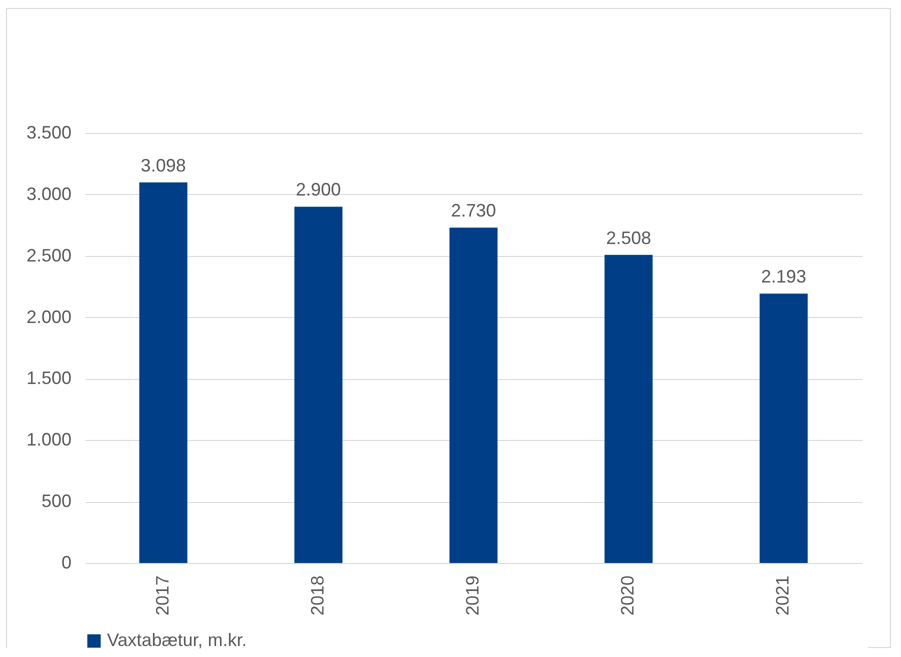 Image resolution: width=901 pixels, height=657 pixels. Describe the element at coordinates (317, 596) in the screenshot. I see `x-tick-label: 2018` at that location.